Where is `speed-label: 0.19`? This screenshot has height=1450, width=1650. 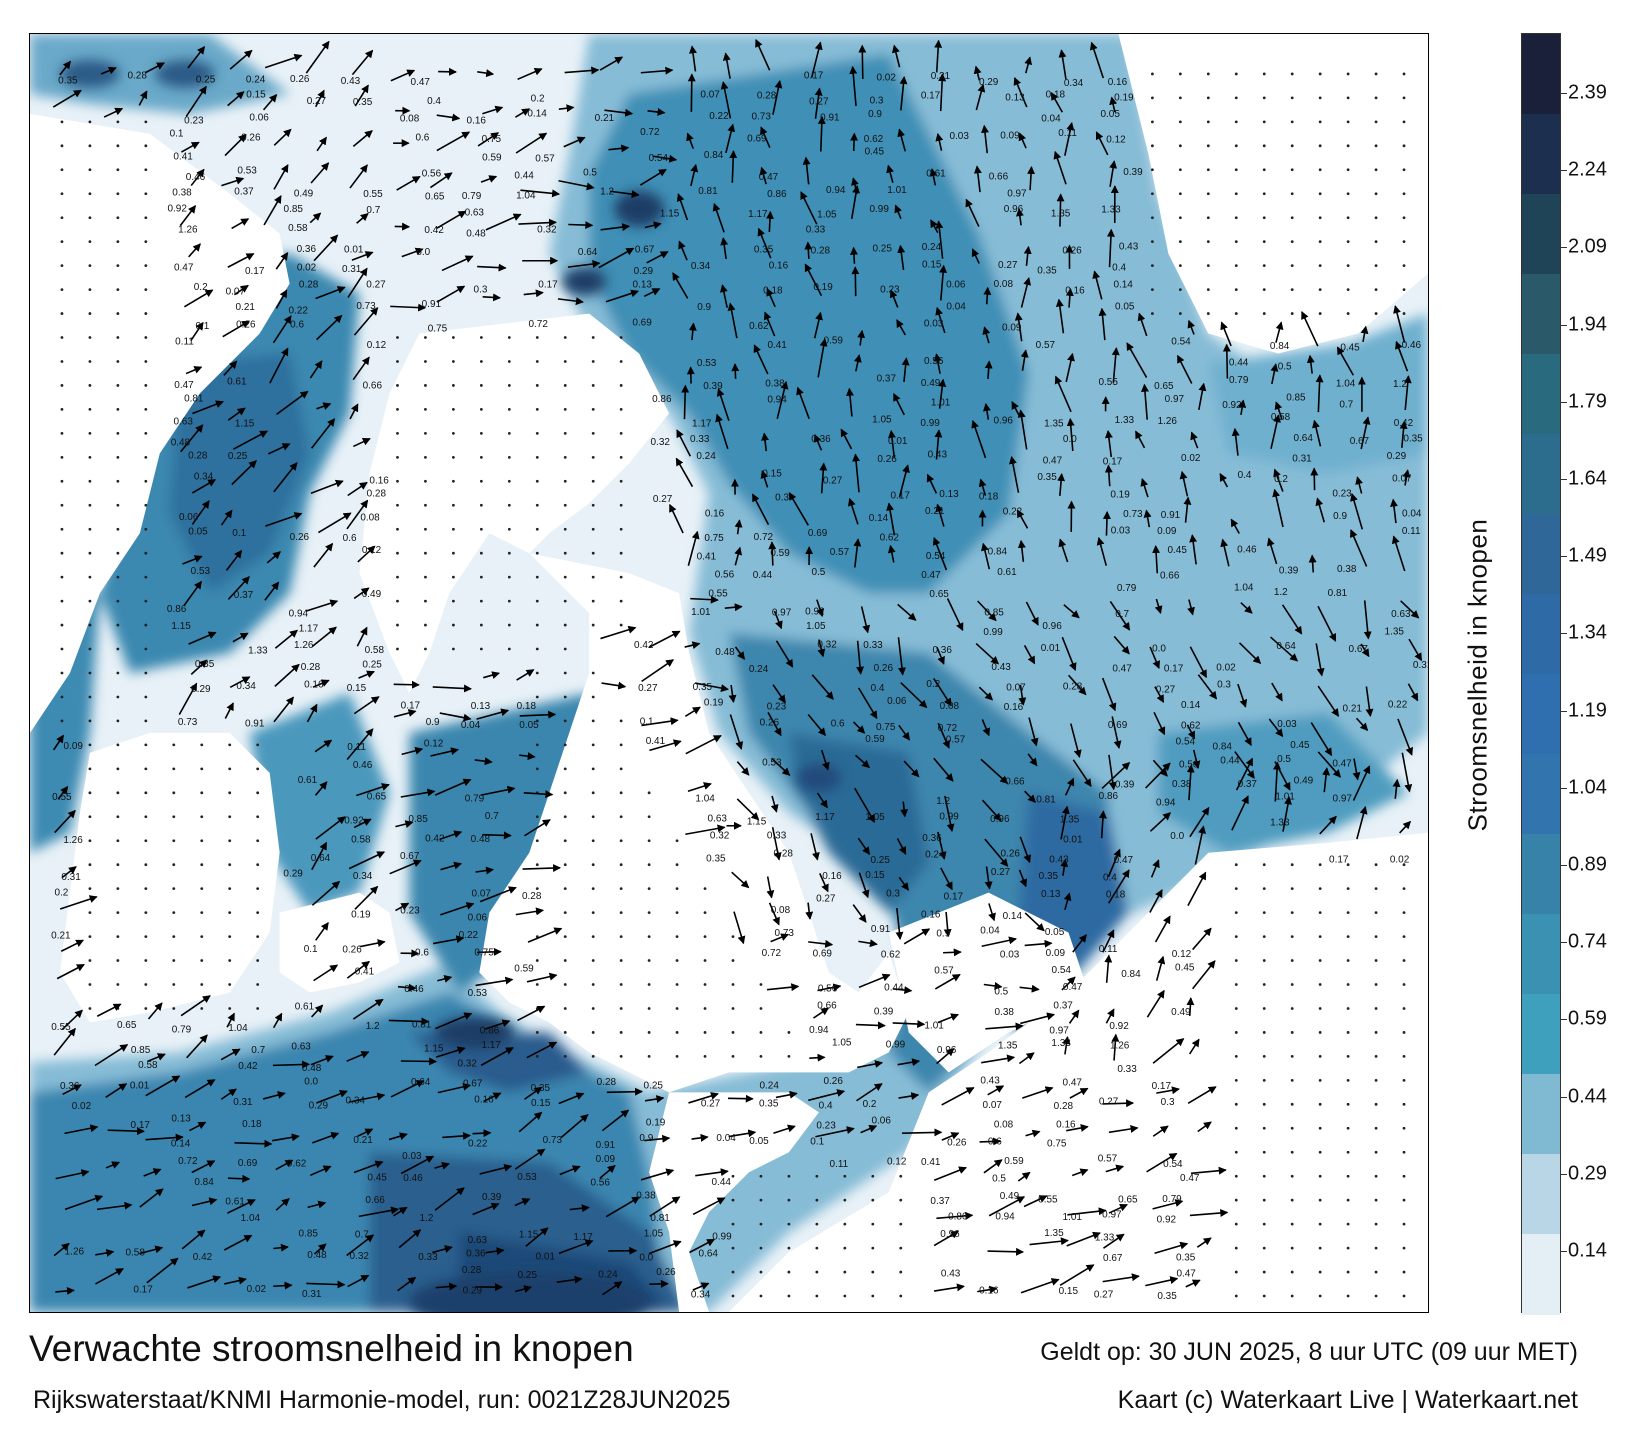 speed-label: 0.19 is located at coordinates (656, 1123).